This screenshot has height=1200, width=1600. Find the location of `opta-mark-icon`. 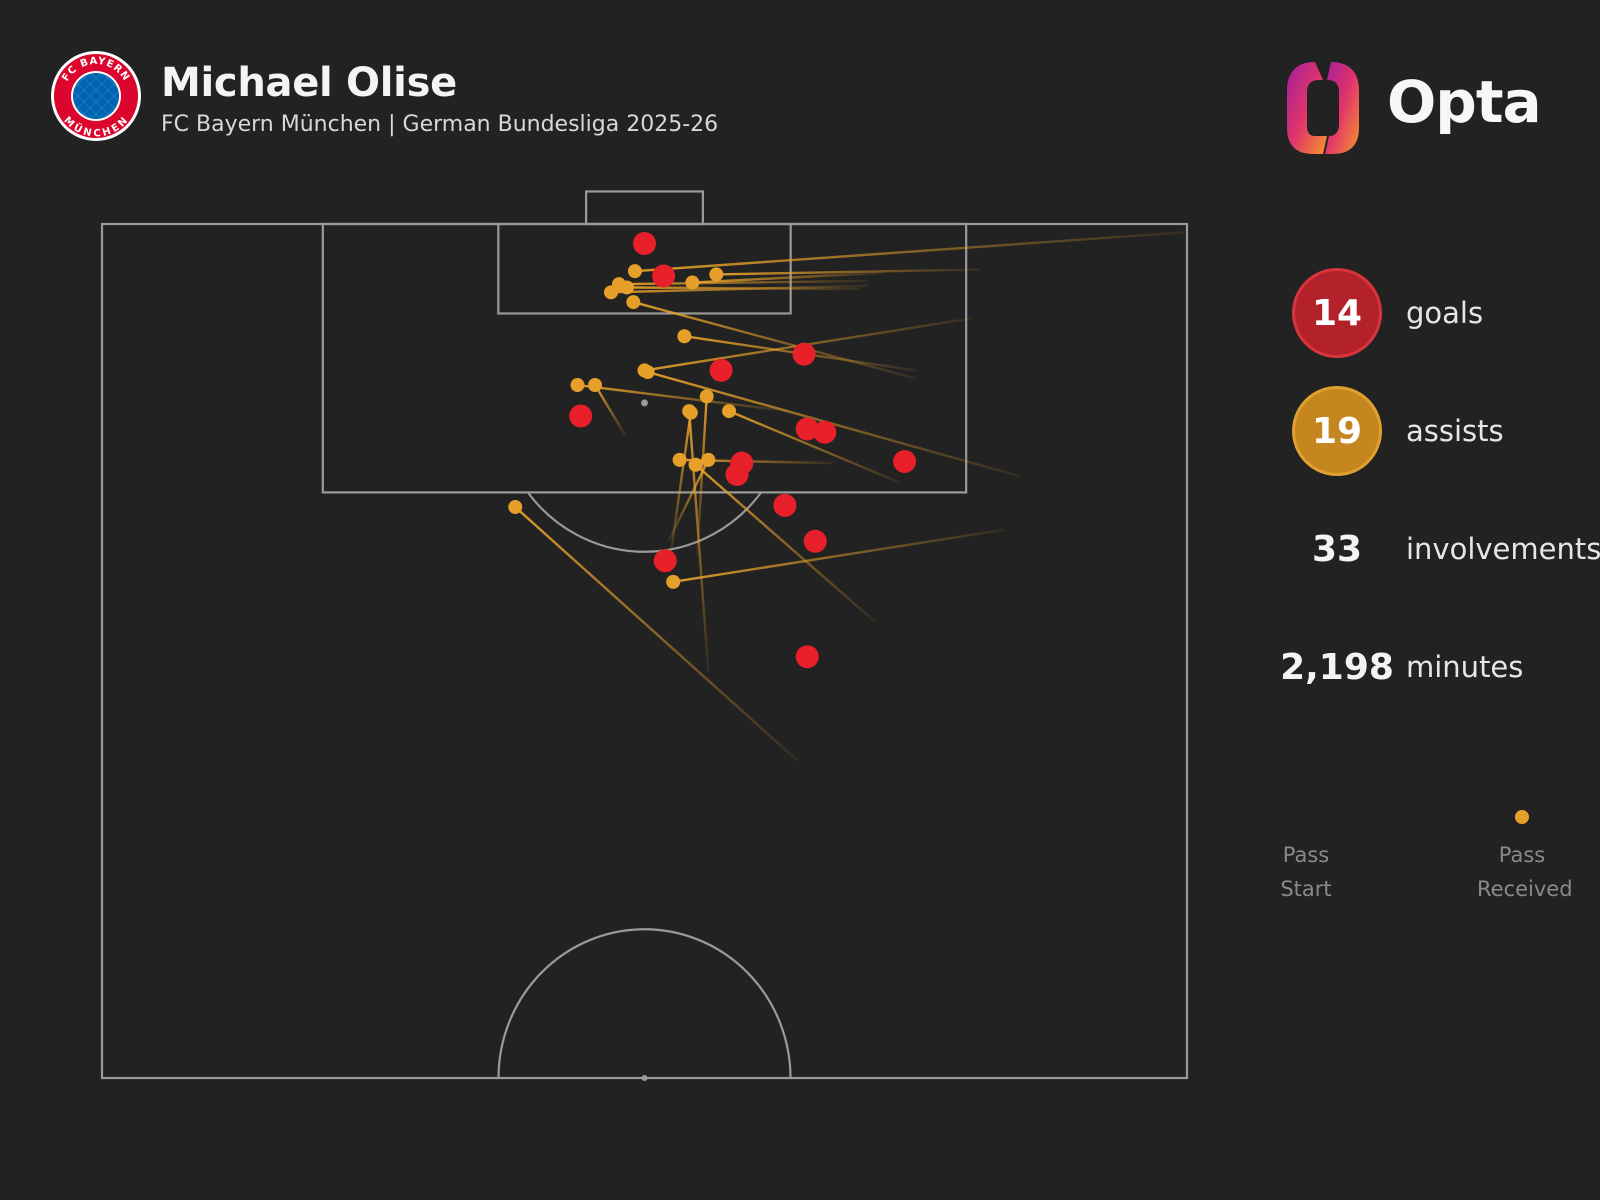

opta-mark-icon is located at coordinates (1323, 108).